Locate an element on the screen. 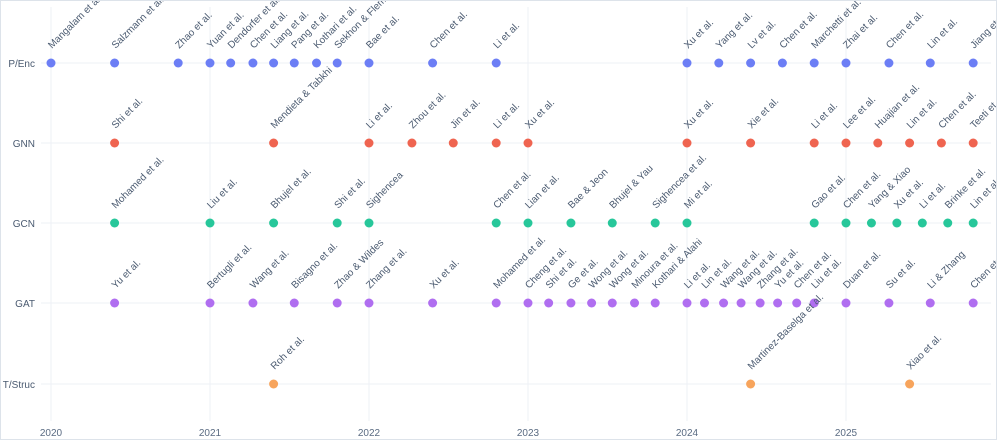 The image size is (997, 444). point-label: Bae & Jeon is located at coordinates (588, 189).